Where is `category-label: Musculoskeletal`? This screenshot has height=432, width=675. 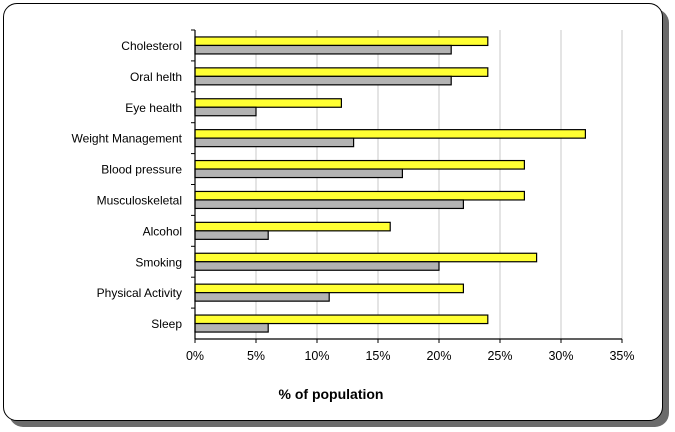
category-label: Musculoskeletal is located at coordinates (139, 200).